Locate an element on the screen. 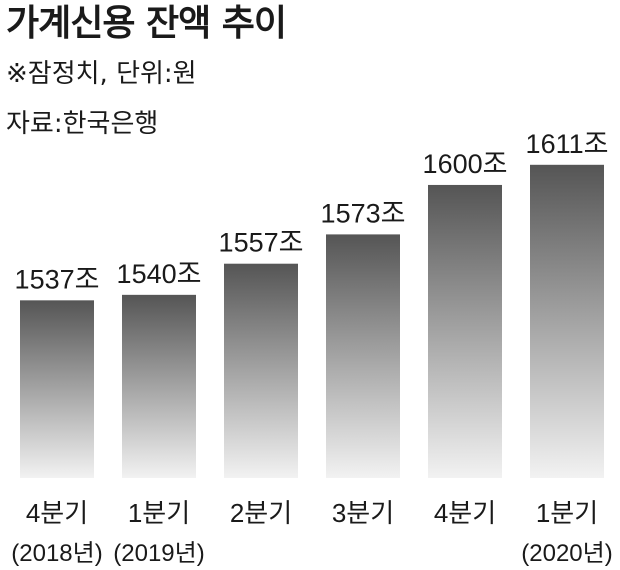 The image size is (620, 570). year-label-0: (2018년) is located at coordinates (56, 553).